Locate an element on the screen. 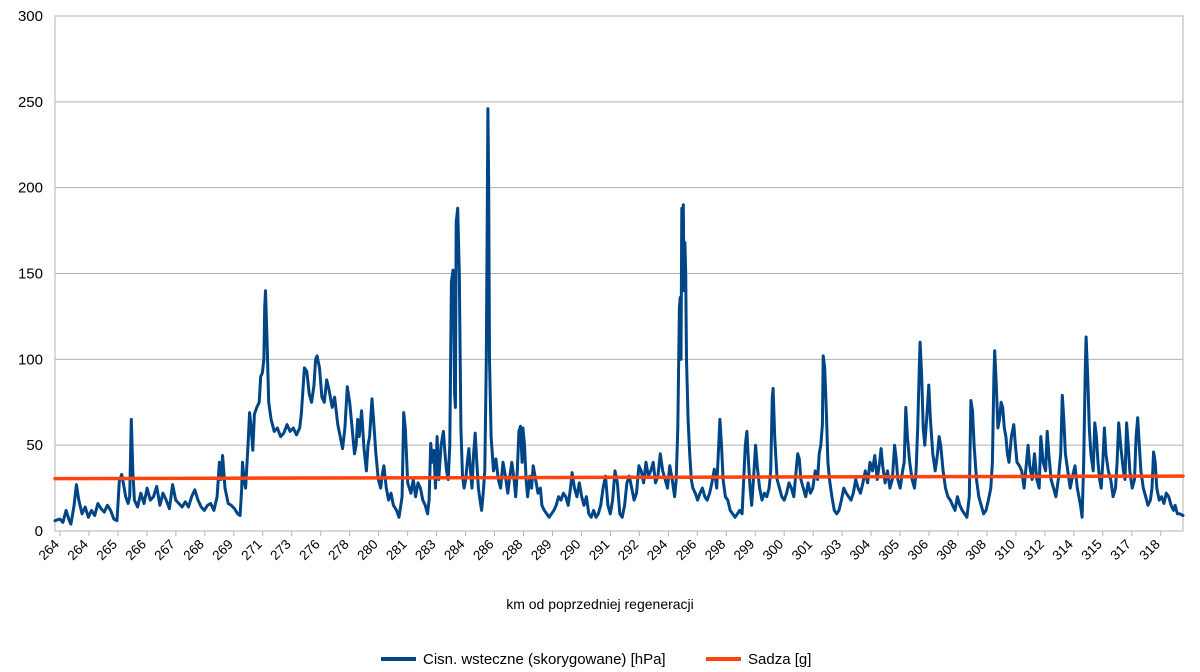 The image size is (1200, 672). x-tick-label: 317 is located at coordinates (1120, 550).